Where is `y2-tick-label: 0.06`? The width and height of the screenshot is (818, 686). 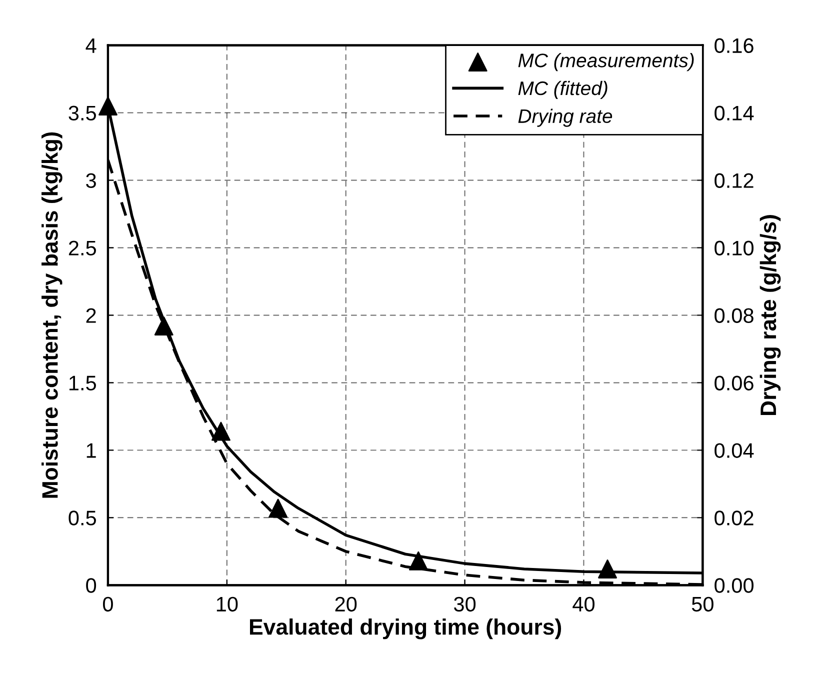
y2-tick-label: 0.06 is located at coordinates (734, 383).